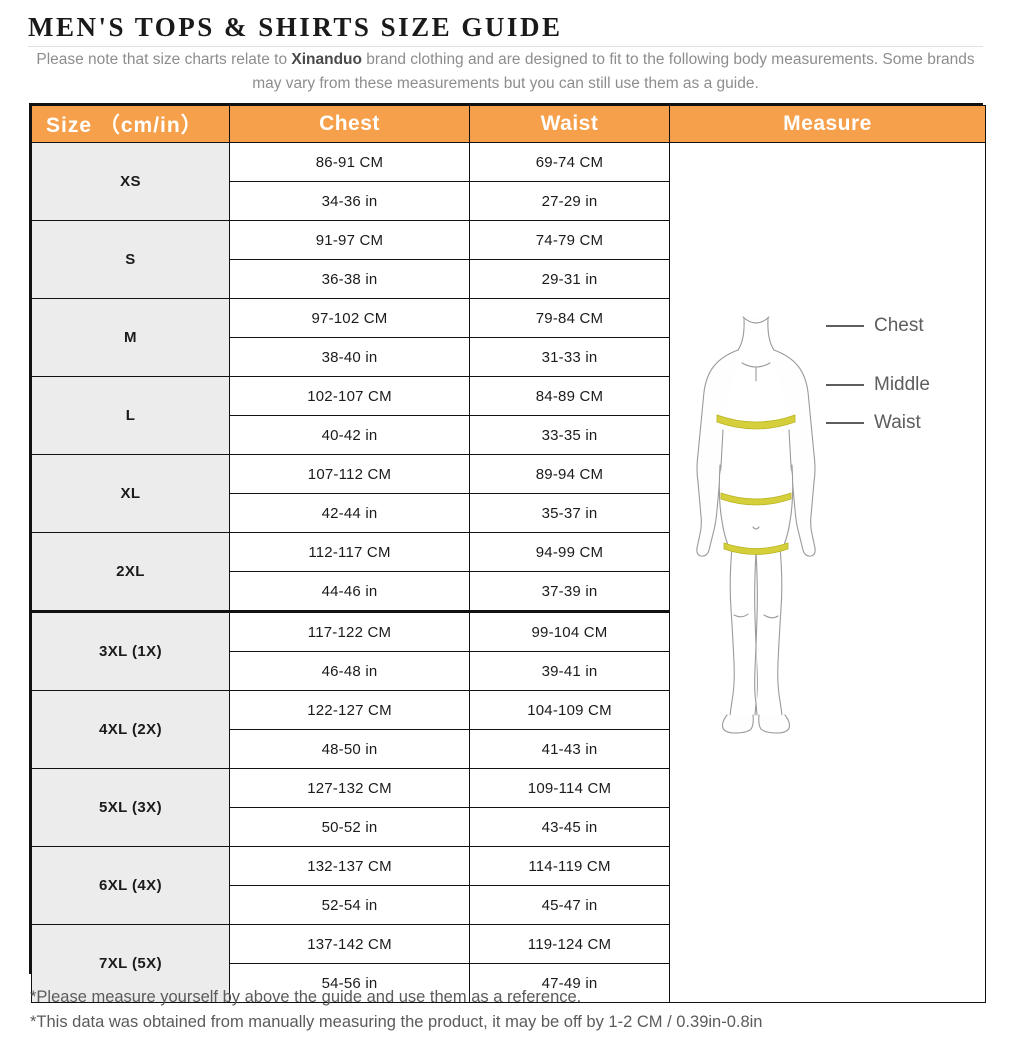 The height and width of the screenshot is (1047, 1011). What do you see at coordinates (349, 201) in the screenshot?
I see `chest-in-cell: 34-36 in` at bounding box center [349, 201].